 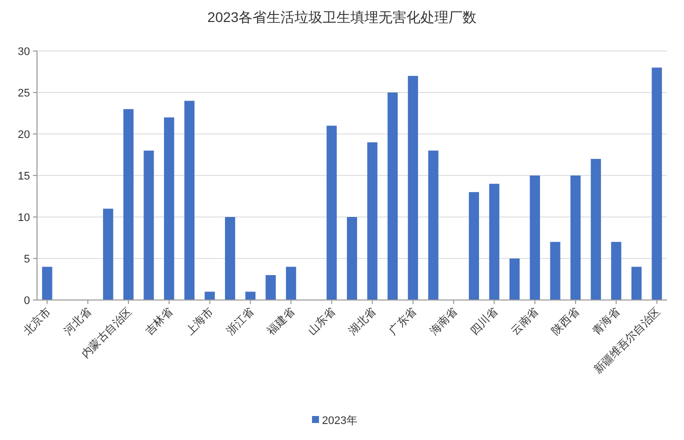 What do you see at coordinates (606, 321) in the screenshot?
I see `x-tick-label: 青海省` at bounding box center [606, 321].